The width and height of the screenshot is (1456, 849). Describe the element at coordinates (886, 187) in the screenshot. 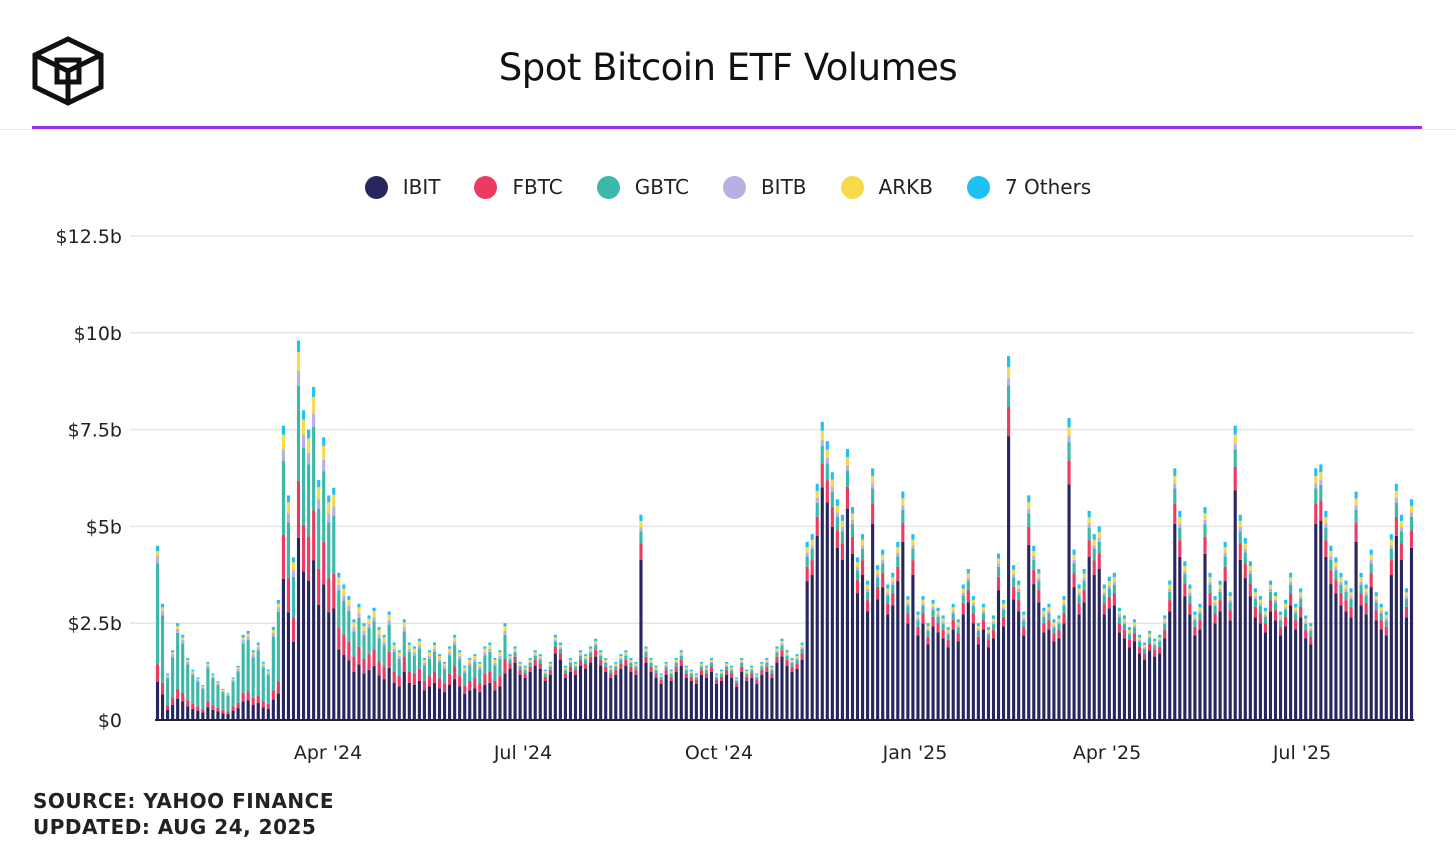

I see `legend-item-arkb: ARKB` at that location.